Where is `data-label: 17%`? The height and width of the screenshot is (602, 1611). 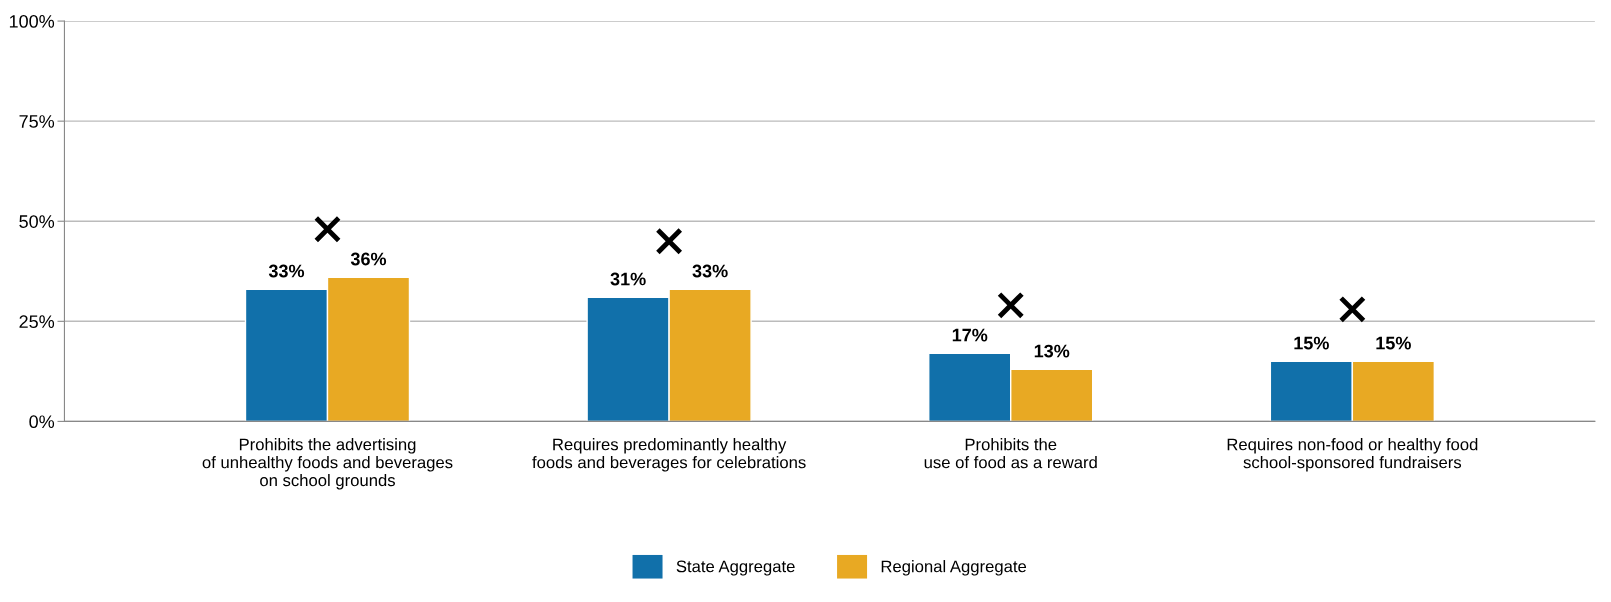 data-label: 17% is located at coordinates (970, 335).